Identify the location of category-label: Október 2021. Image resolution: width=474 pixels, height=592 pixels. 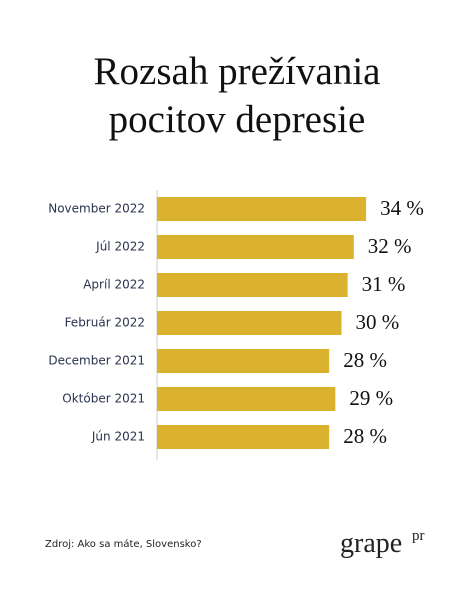
(103, 399).